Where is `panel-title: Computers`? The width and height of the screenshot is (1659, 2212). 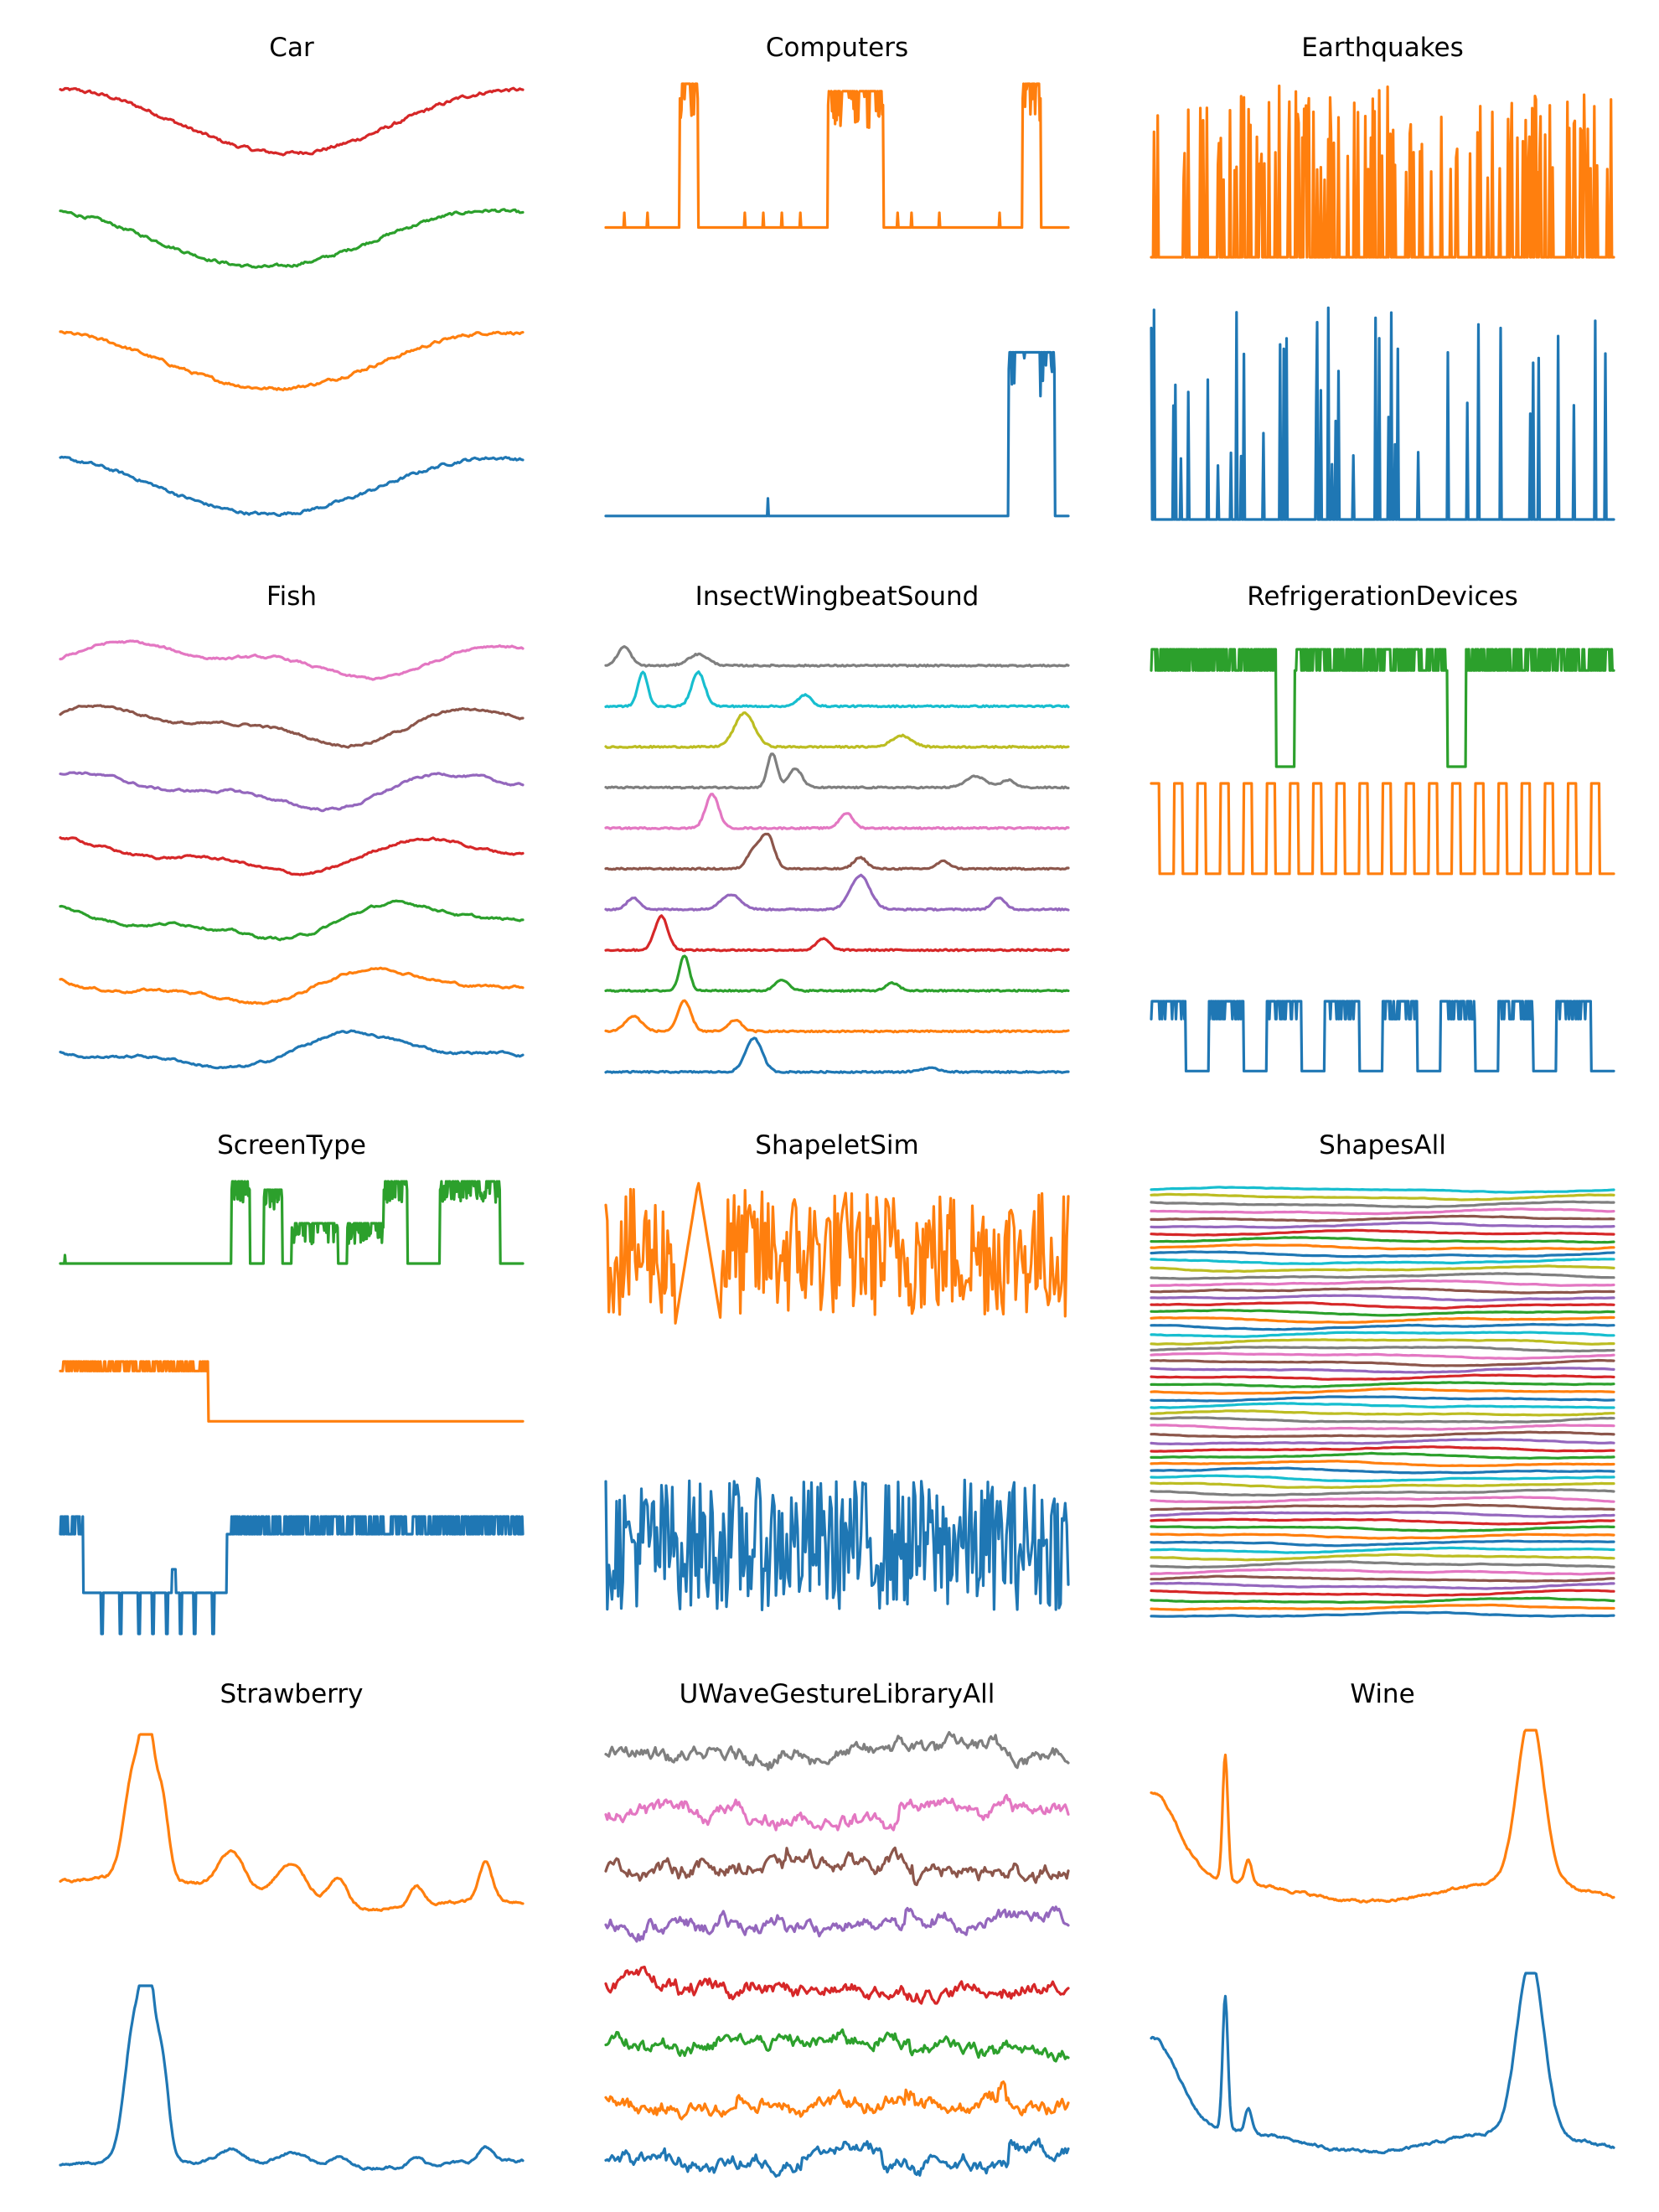
panel-title: Computers is located at coordinates (837, 48).